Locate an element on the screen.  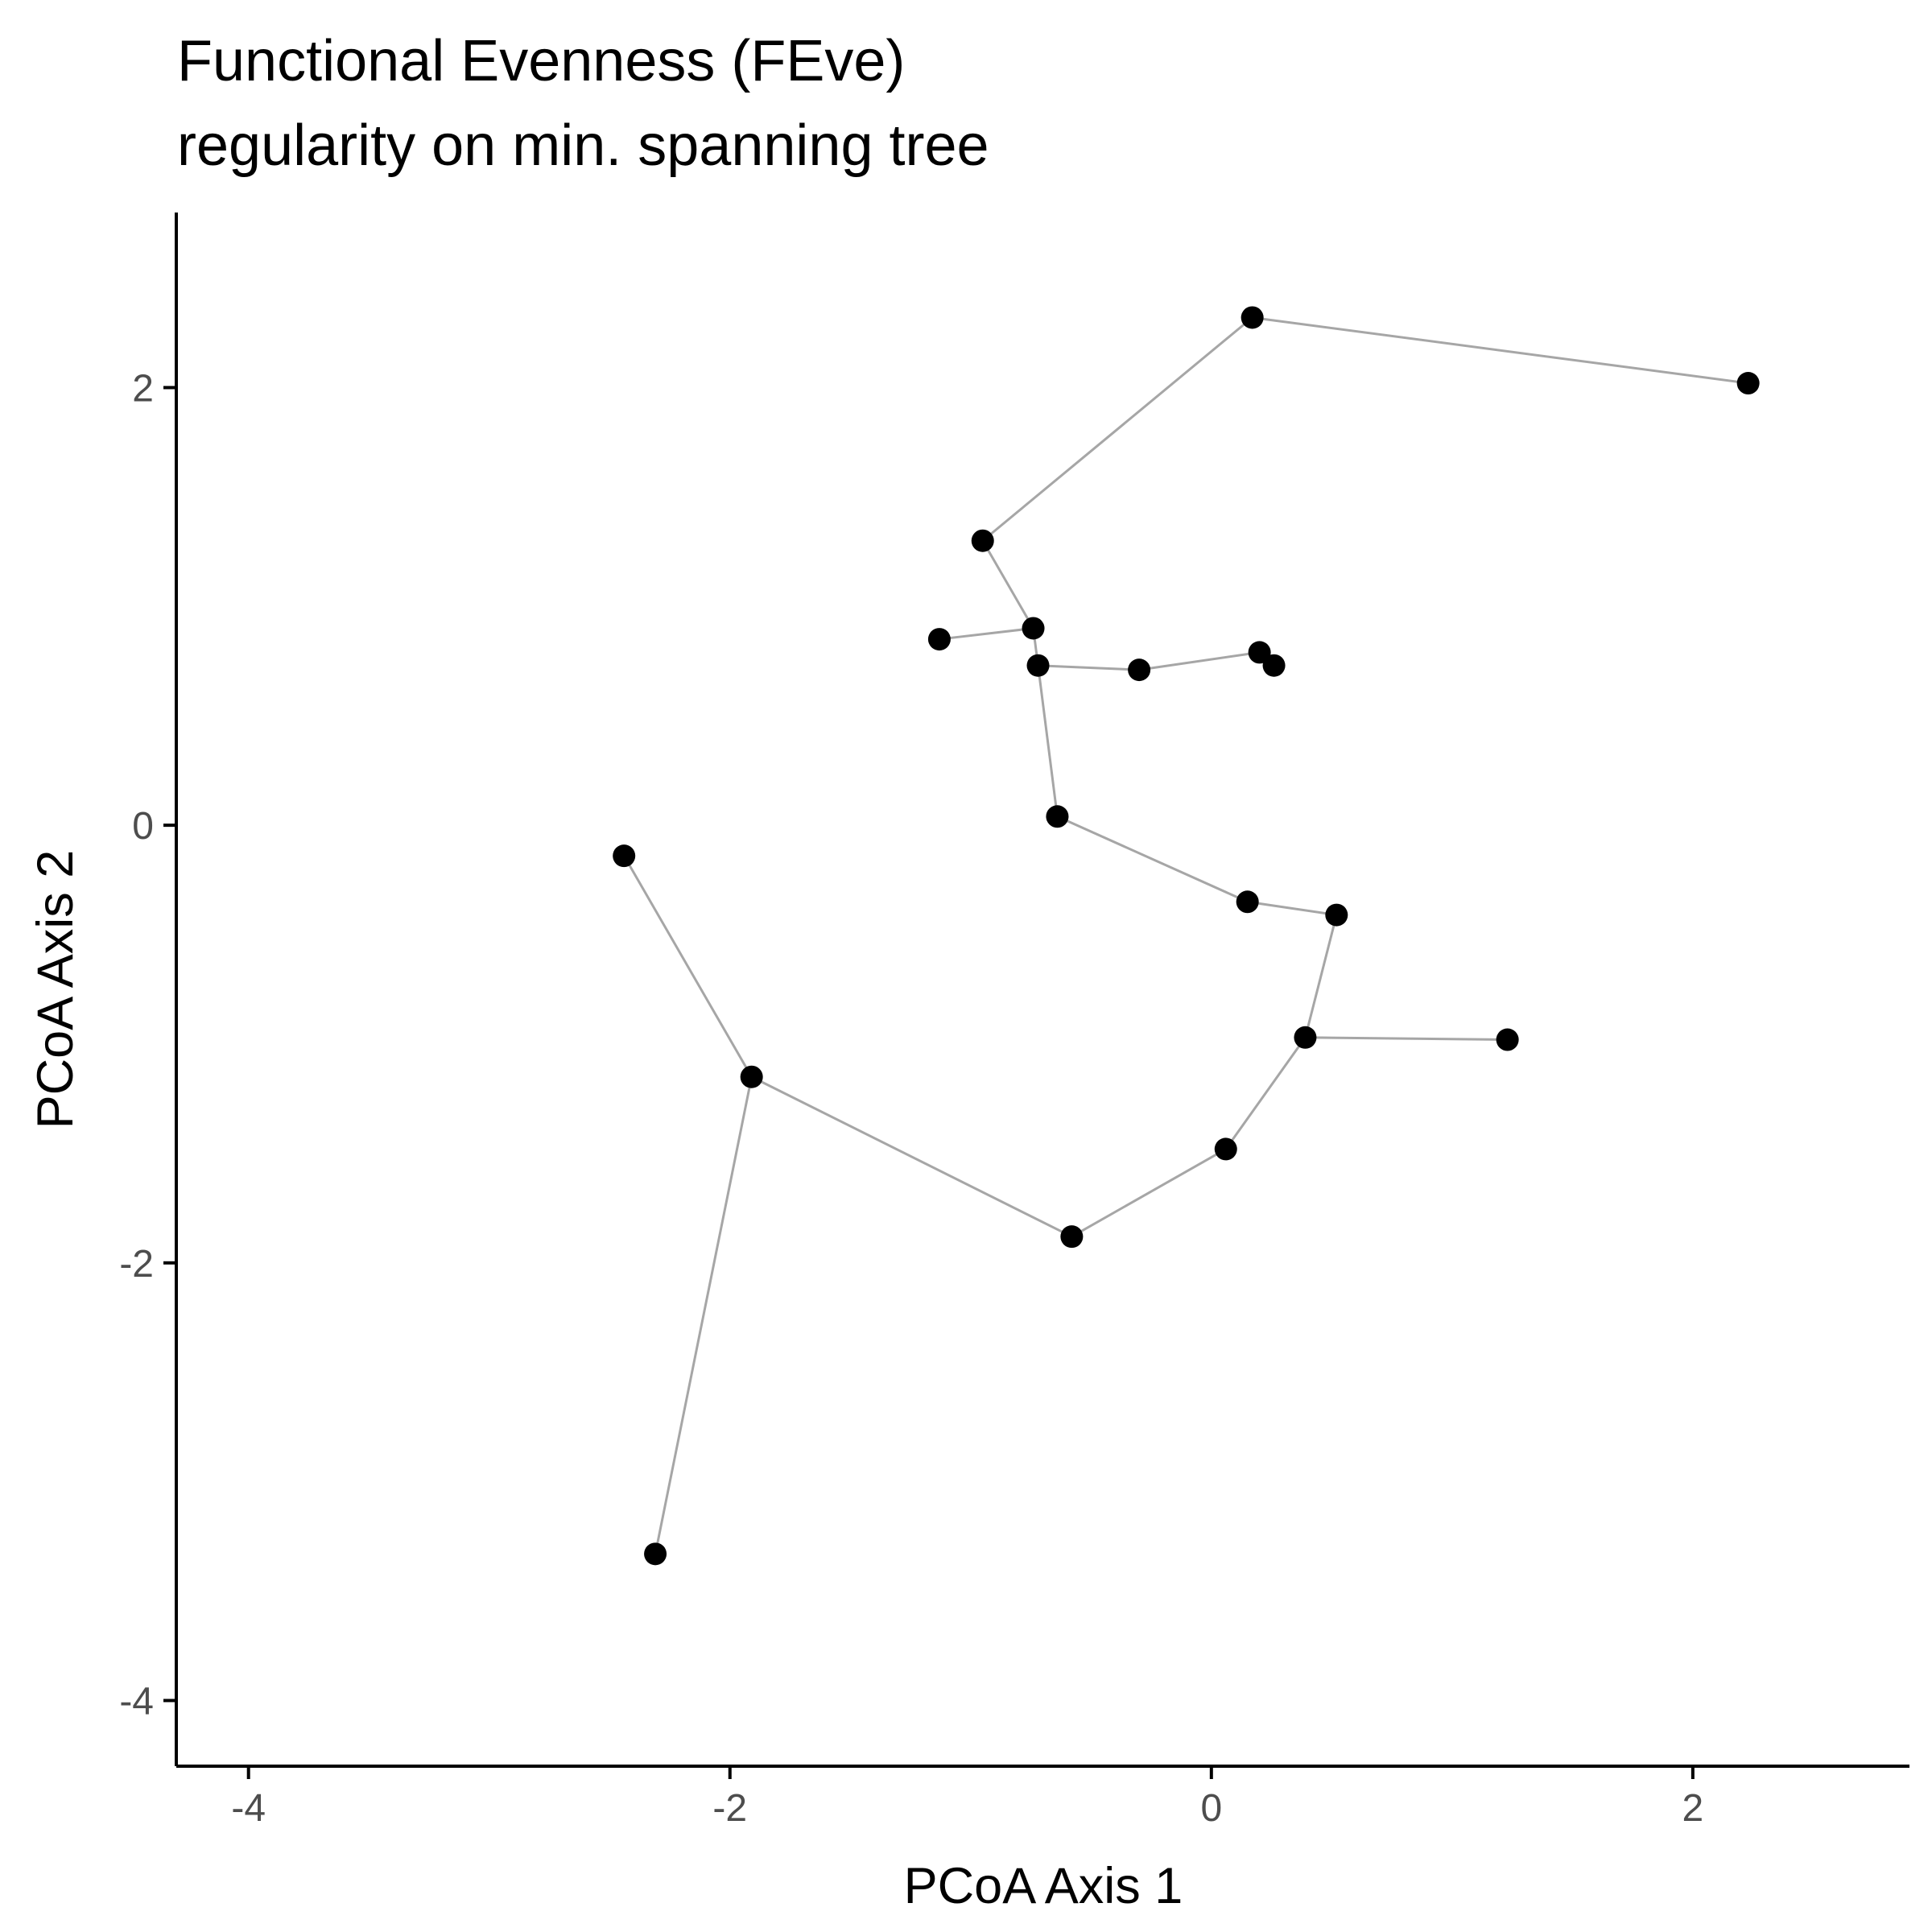
chart-title: Functional Evenness (FEve) is located at coordinates (541, 61).